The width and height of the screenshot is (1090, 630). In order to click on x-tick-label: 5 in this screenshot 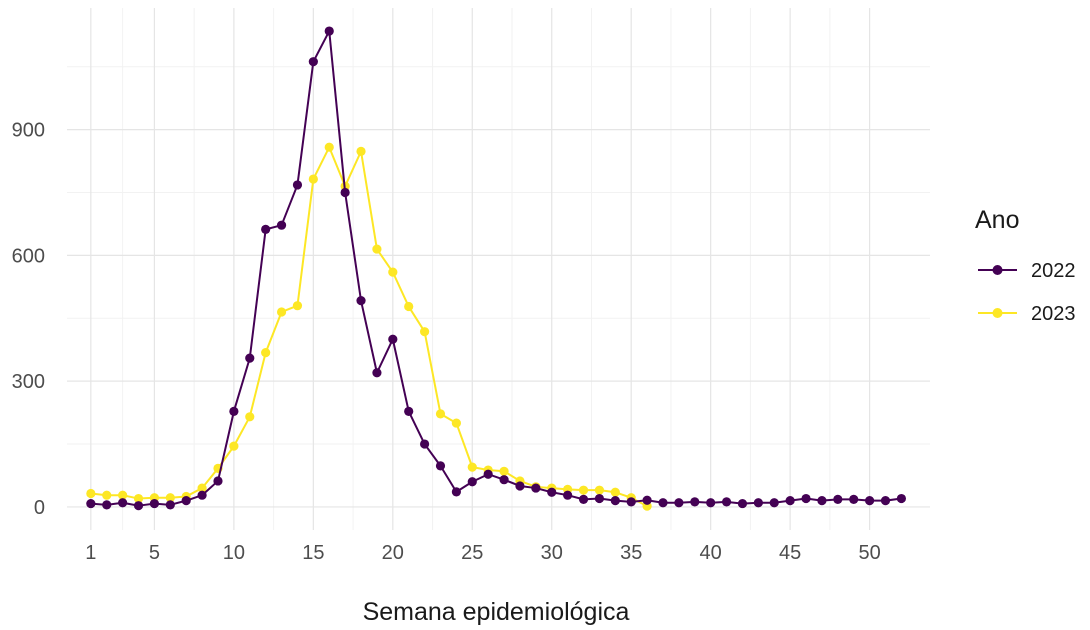, I will do `click(154, 553)`.